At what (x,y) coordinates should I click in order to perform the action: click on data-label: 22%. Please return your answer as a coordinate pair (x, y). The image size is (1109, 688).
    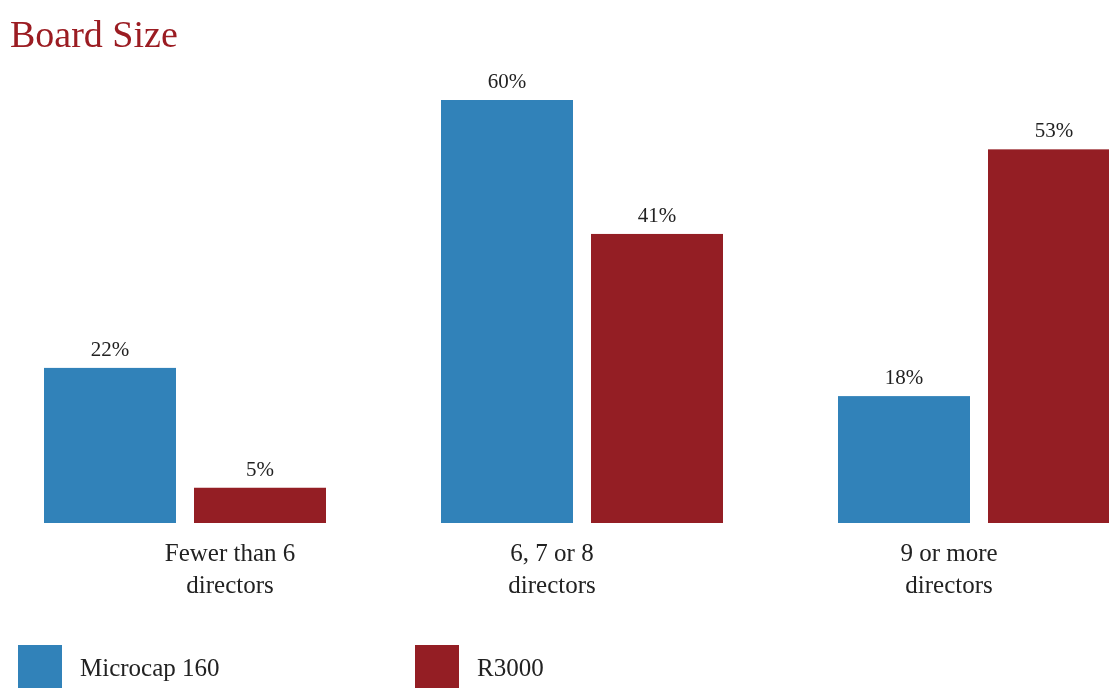
    Looking at the image, I should click on (110, 348).